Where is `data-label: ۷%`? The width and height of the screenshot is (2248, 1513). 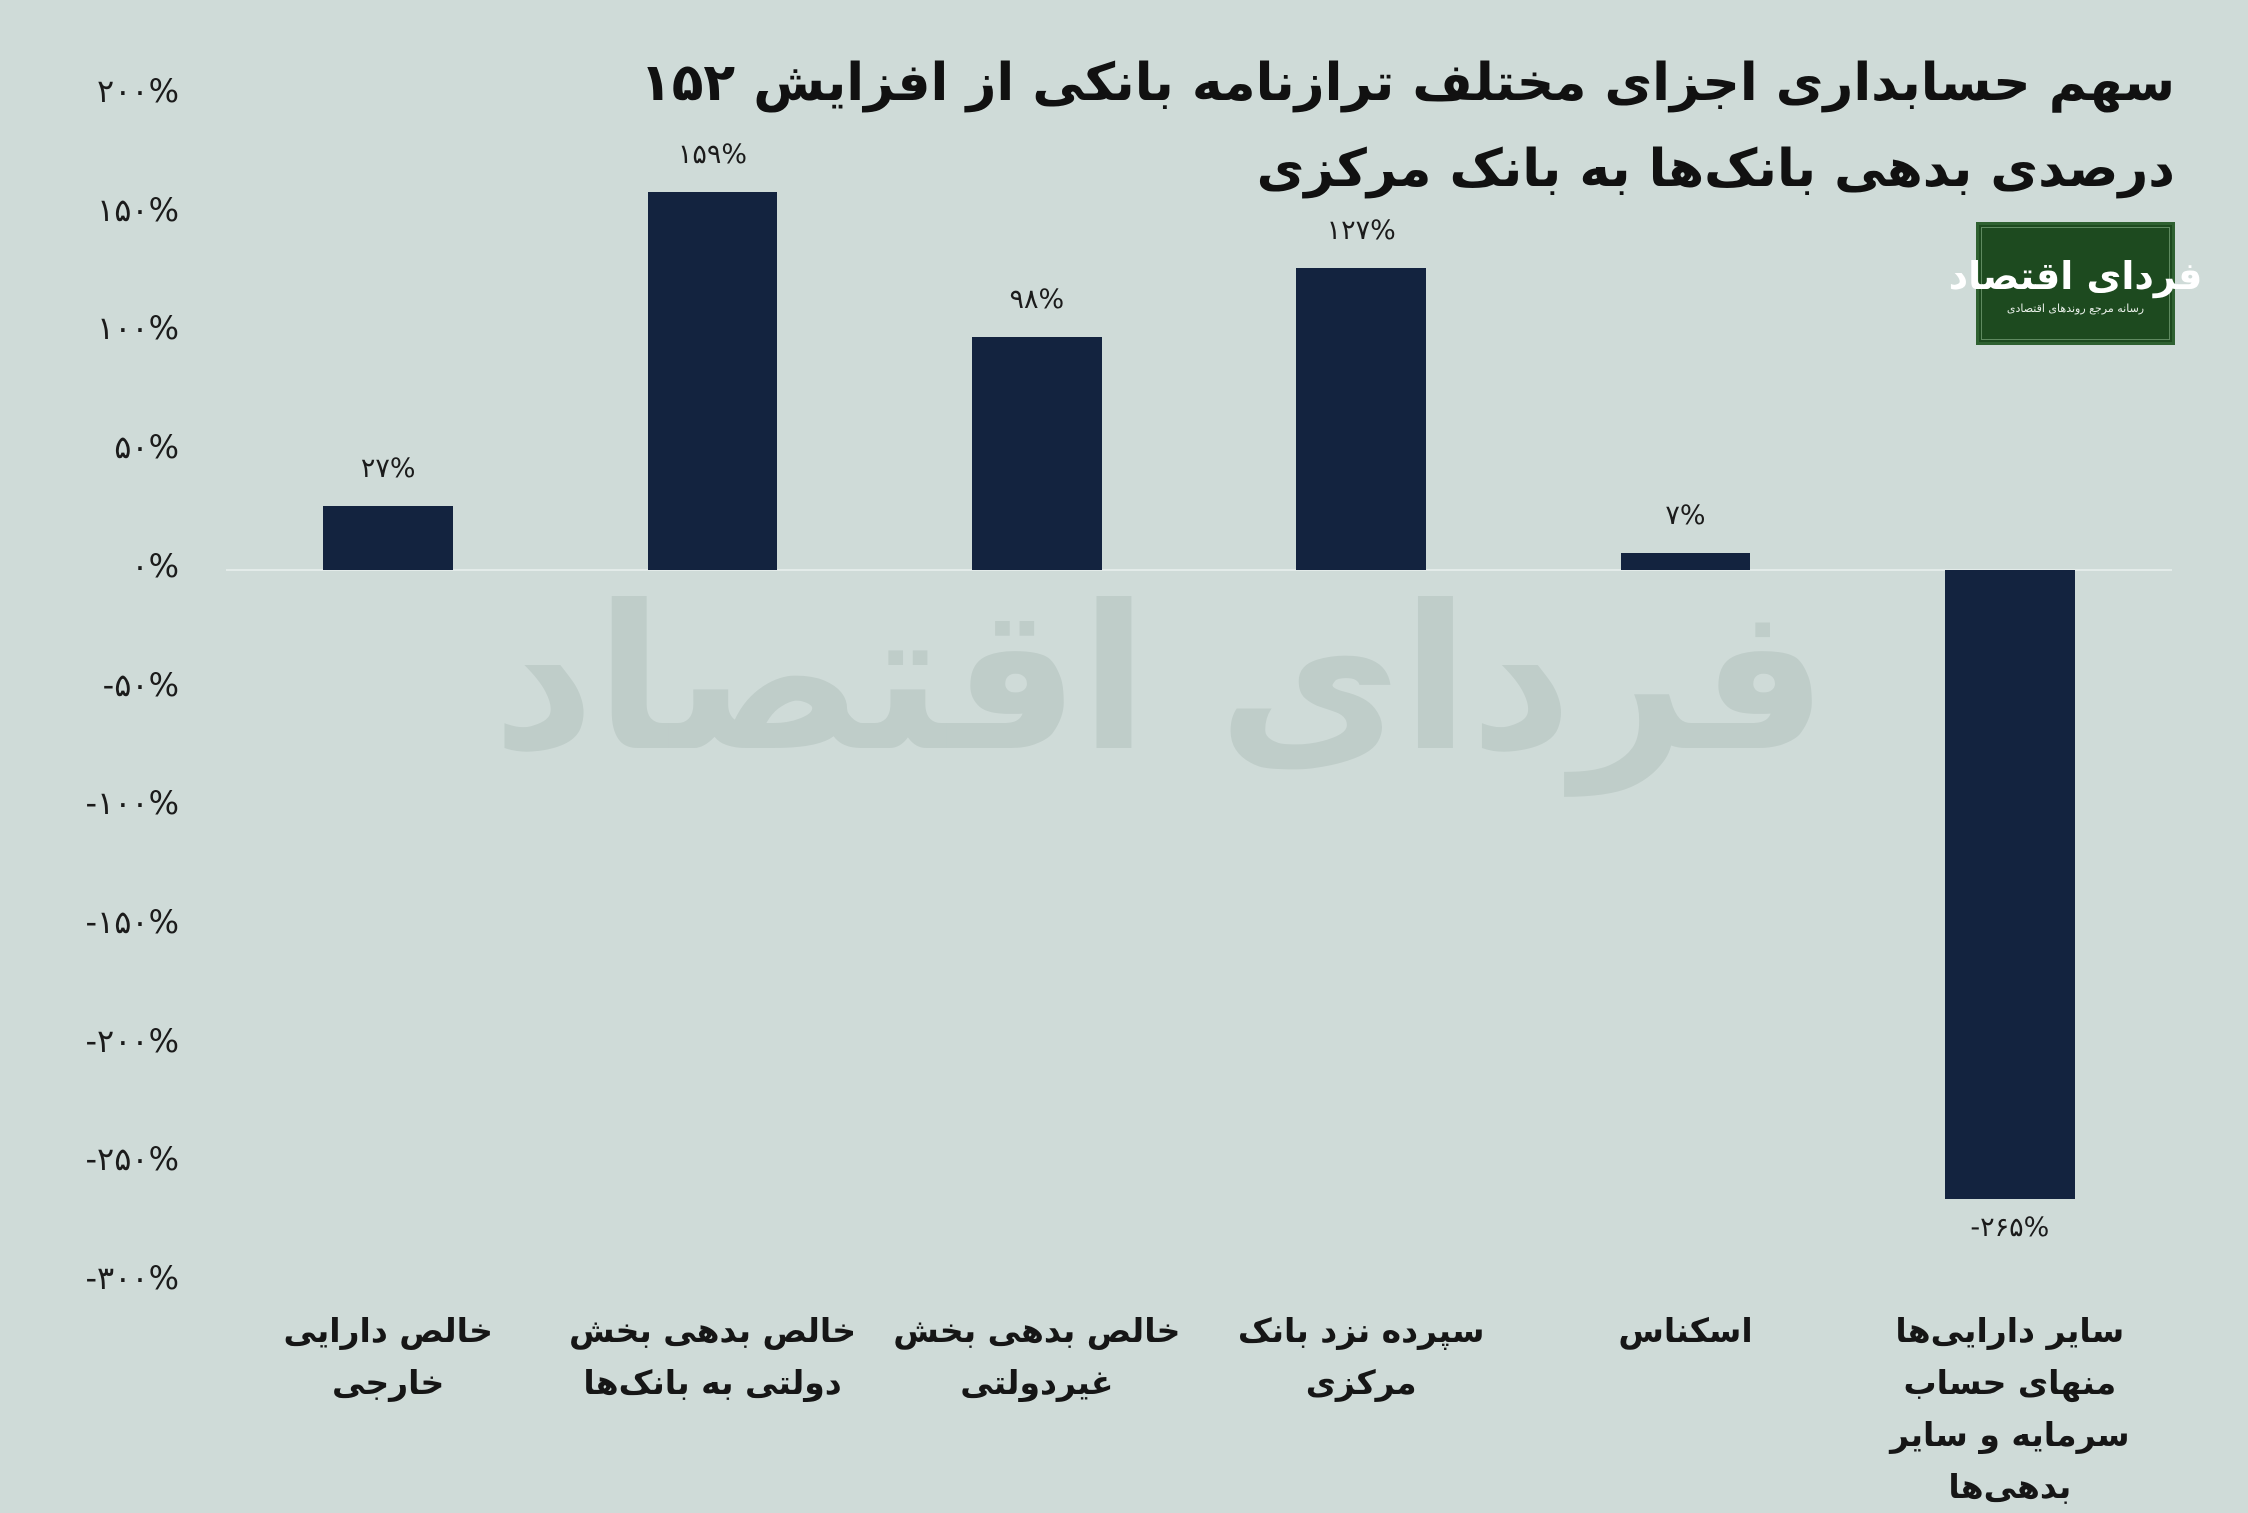
data-label: ۷% is located at coordinates (1685, 516).